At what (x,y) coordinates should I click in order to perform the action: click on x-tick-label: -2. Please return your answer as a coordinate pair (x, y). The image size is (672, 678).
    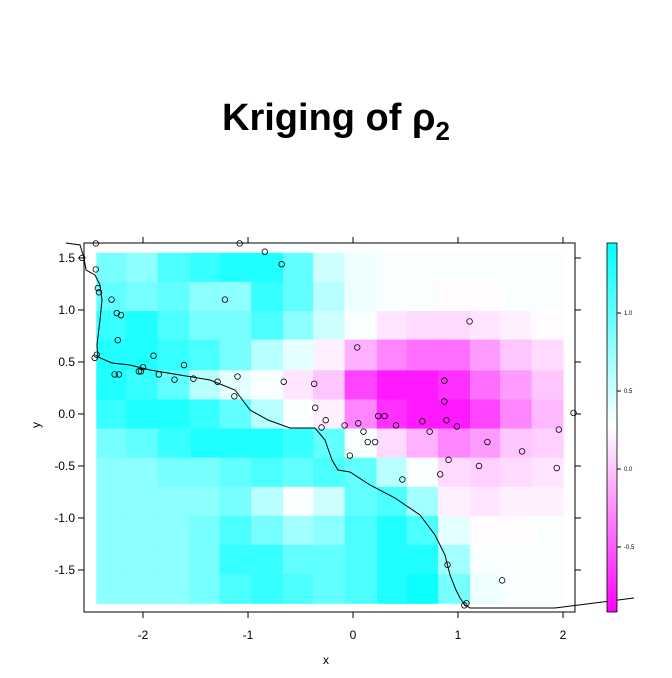
    Looking at the image, I should click on (143, 635).